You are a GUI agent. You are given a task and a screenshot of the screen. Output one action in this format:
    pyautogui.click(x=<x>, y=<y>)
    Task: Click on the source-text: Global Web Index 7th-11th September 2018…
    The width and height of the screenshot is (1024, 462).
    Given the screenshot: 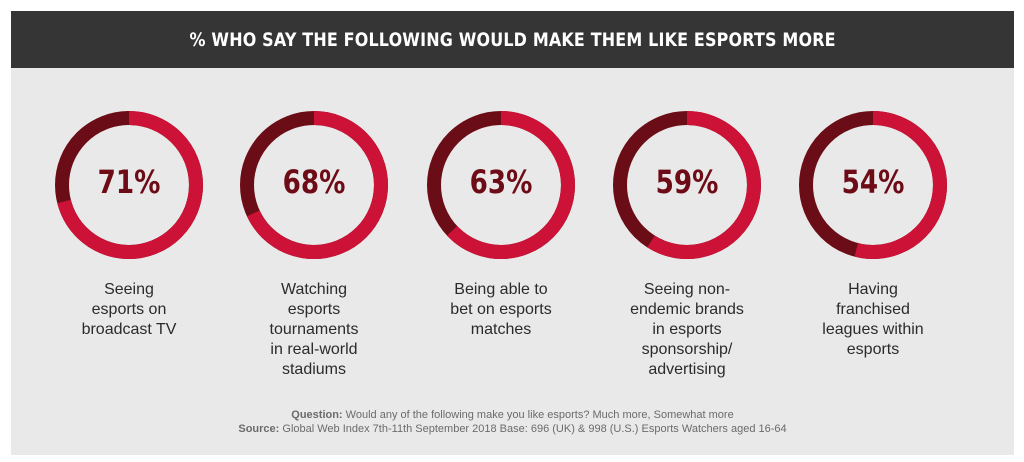 What is the action you would take?
    pyautogui.click(x=534, y=429)
    